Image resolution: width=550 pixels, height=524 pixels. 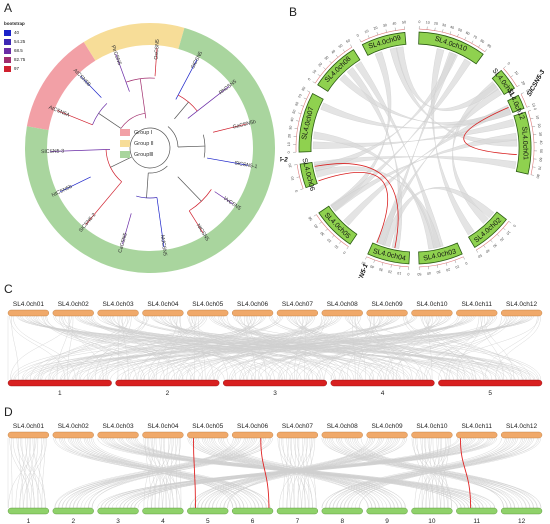 What do you see at coordinates (61, 86) in the screenshot?
I see `group-ring-segment` at bounding box center [61, 86].